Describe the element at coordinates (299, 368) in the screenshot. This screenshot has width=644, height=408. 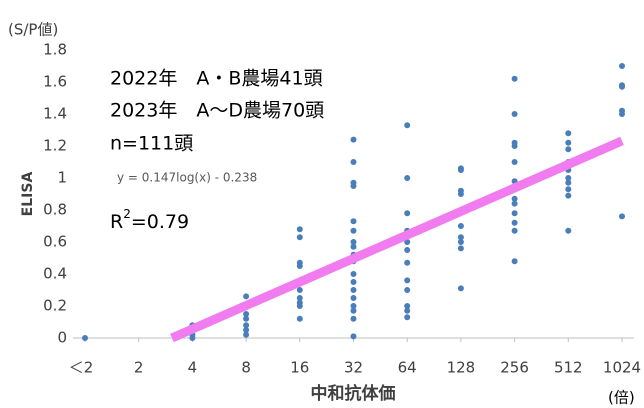
I see `x-tick-label: 16` at that location.